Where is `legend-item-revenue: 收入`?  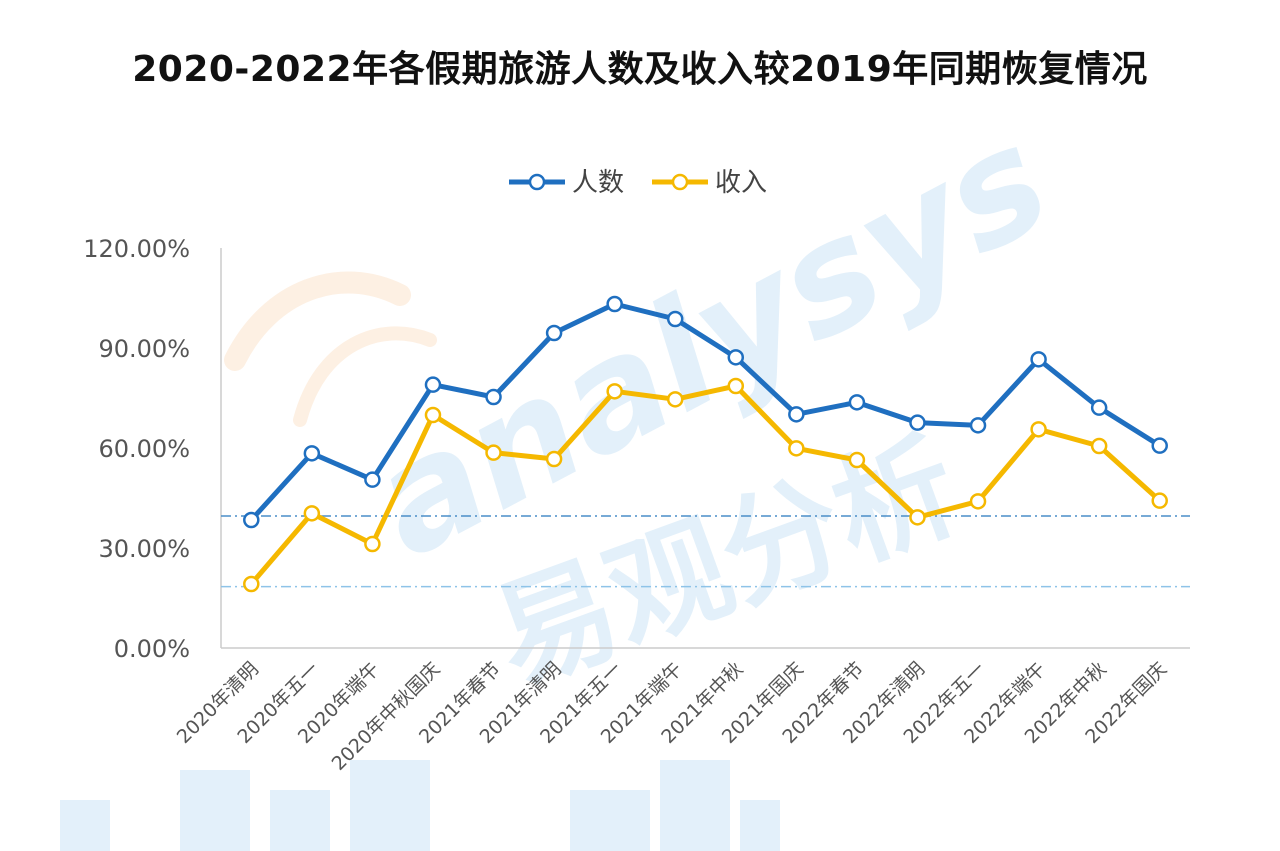 legend-item-revenue: 收入 is located at coordinates (709, 183).